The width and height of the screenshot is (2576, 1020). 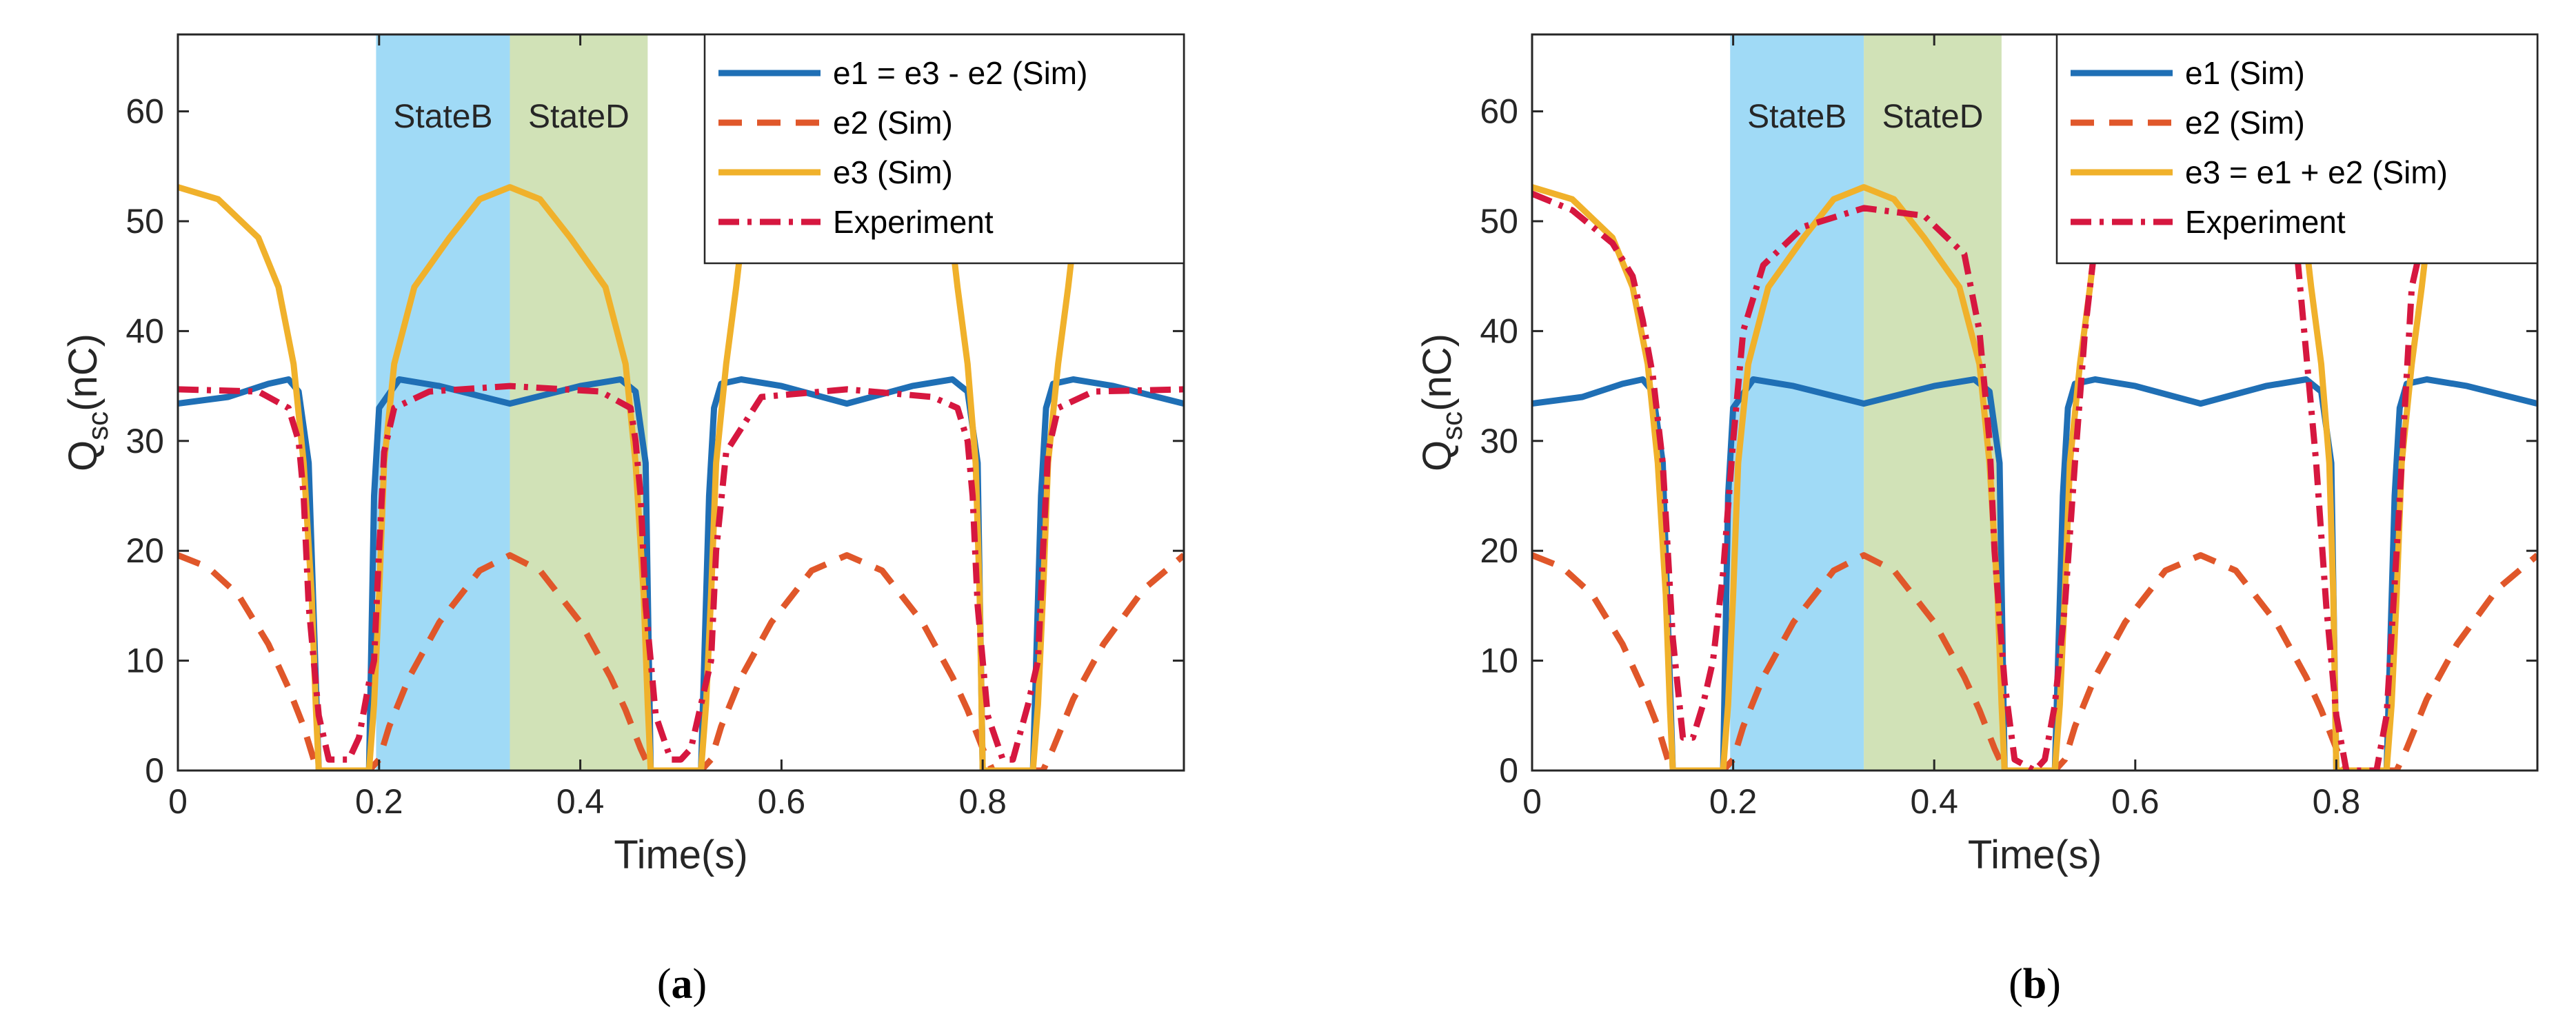 What do you see at coordinates (2245, 73) in the screenshot?
I see `legend-label-e1-sim: e1 (Sim)` at bounding box center [2245, 73].